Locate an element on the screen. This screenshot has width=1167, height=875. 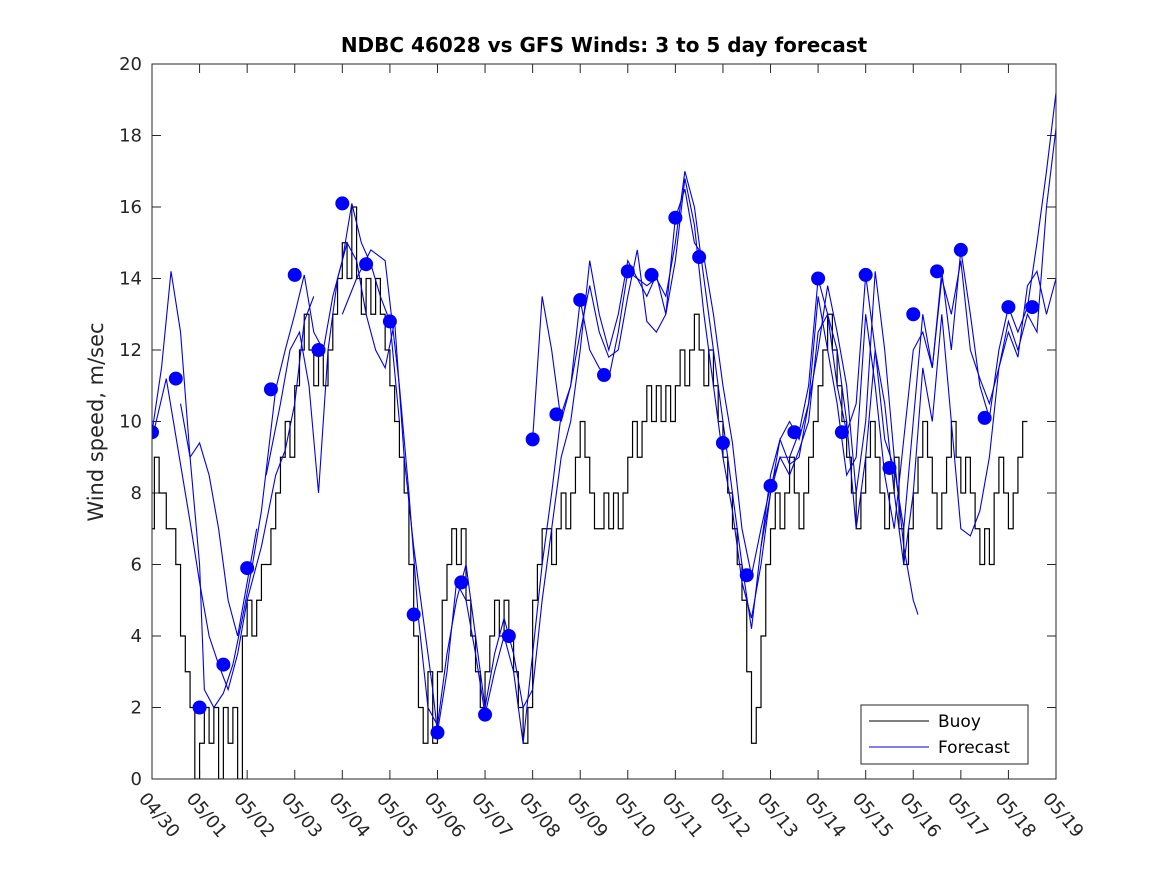
x-tick-label: 05/13 is located at coordinates (777, 815).